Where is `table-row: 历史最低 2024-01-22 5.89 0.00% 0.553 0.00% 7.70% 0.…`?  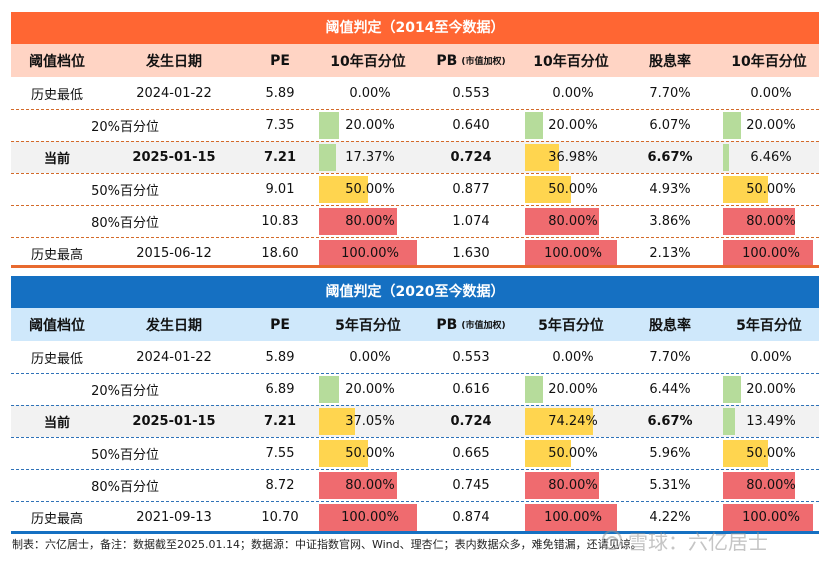
table-row: 历史最低 2024-01-22 5.89 0.00% 0.553 0.00% 7.70% 0.… is located at coordinates (415, 93).